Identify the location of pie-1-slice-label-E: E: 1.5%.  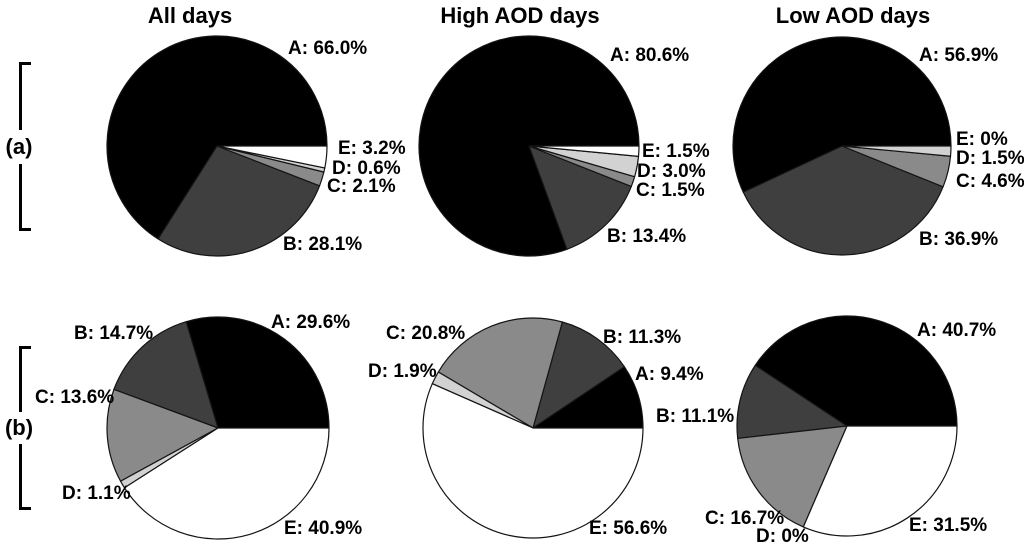
(676, 151).